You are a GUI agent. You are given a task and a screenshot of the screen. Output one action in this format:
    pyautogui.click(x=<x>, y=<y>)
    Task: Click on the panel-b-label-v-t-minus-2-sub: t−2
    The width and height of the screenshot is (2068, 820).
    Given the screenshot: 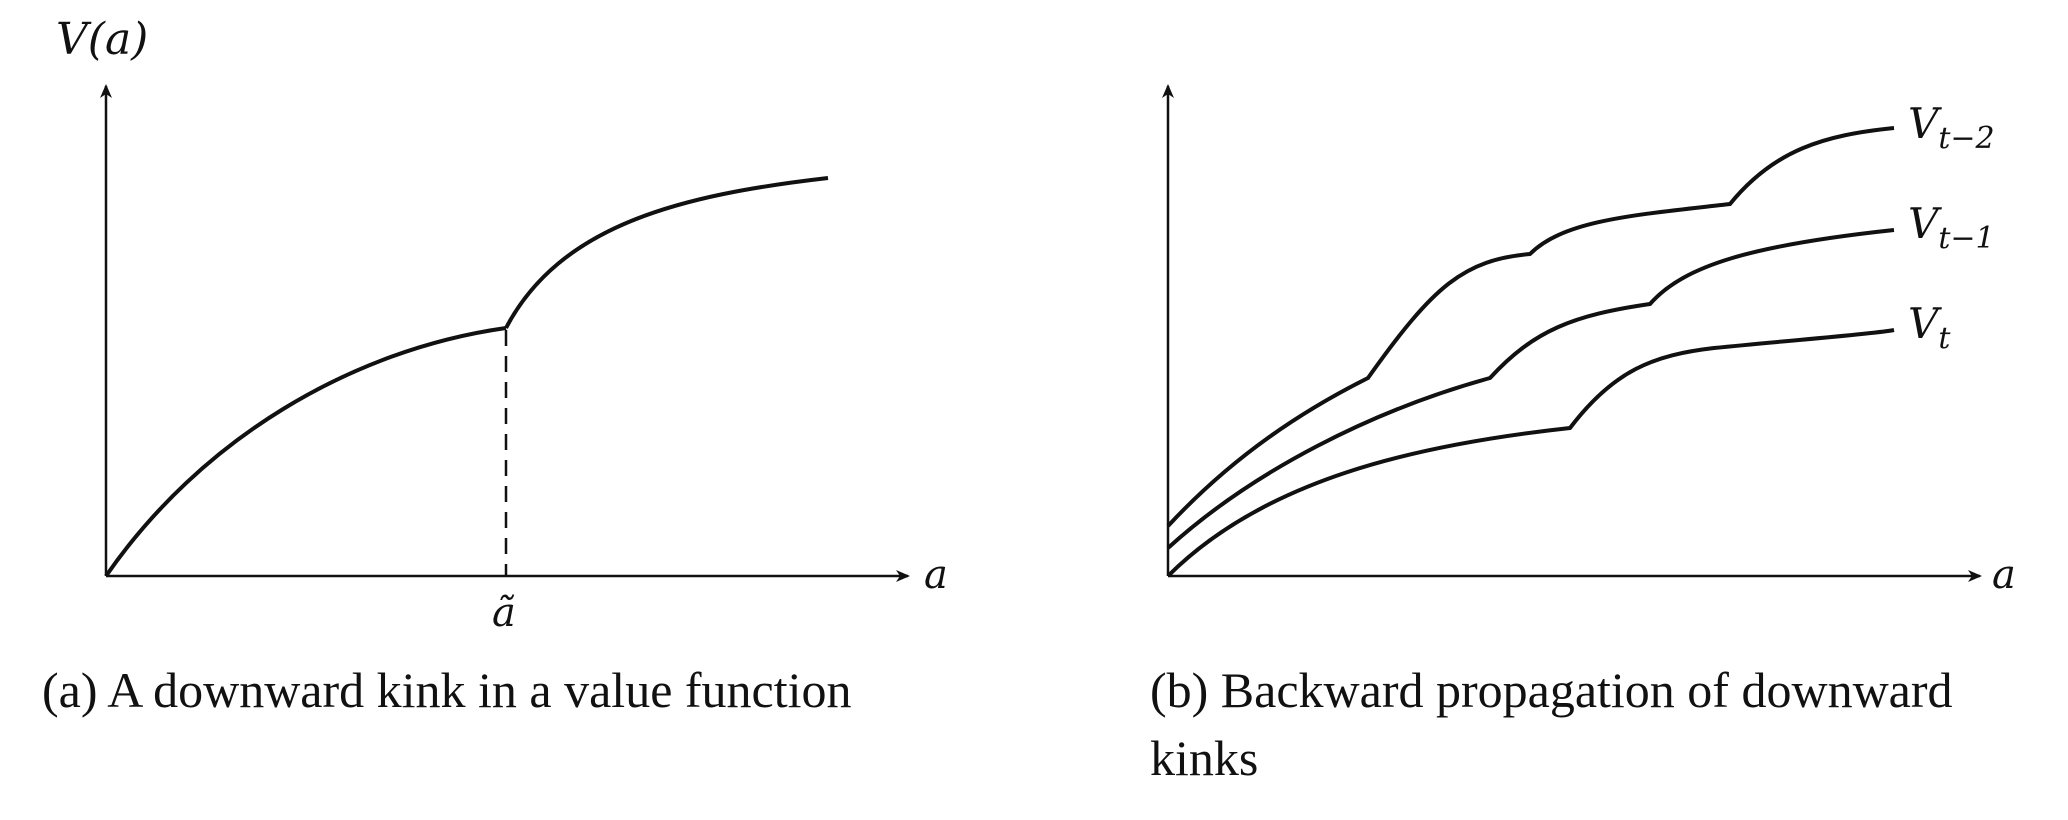 What is the action you would take?
    pyautogui.click(x=1966, y=138)
    